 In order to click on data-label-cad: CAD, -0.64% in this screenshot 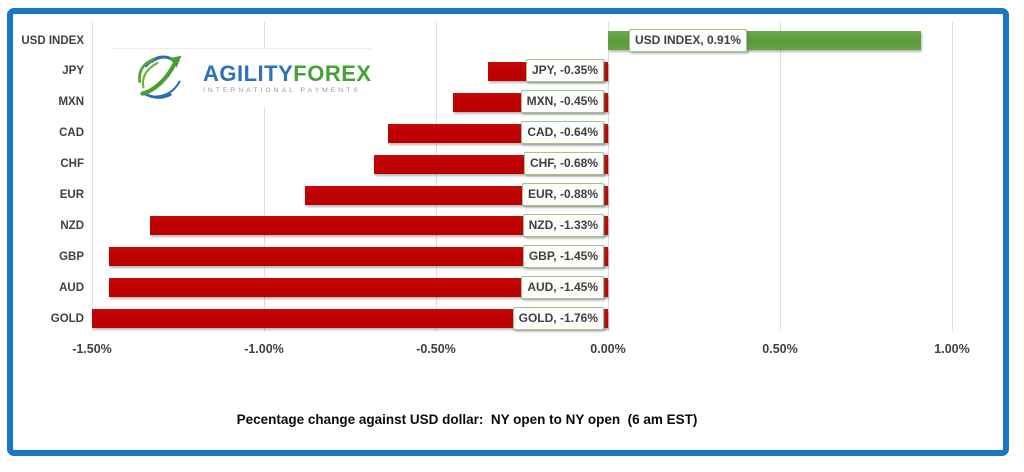, I will do `click(562, 132)`.